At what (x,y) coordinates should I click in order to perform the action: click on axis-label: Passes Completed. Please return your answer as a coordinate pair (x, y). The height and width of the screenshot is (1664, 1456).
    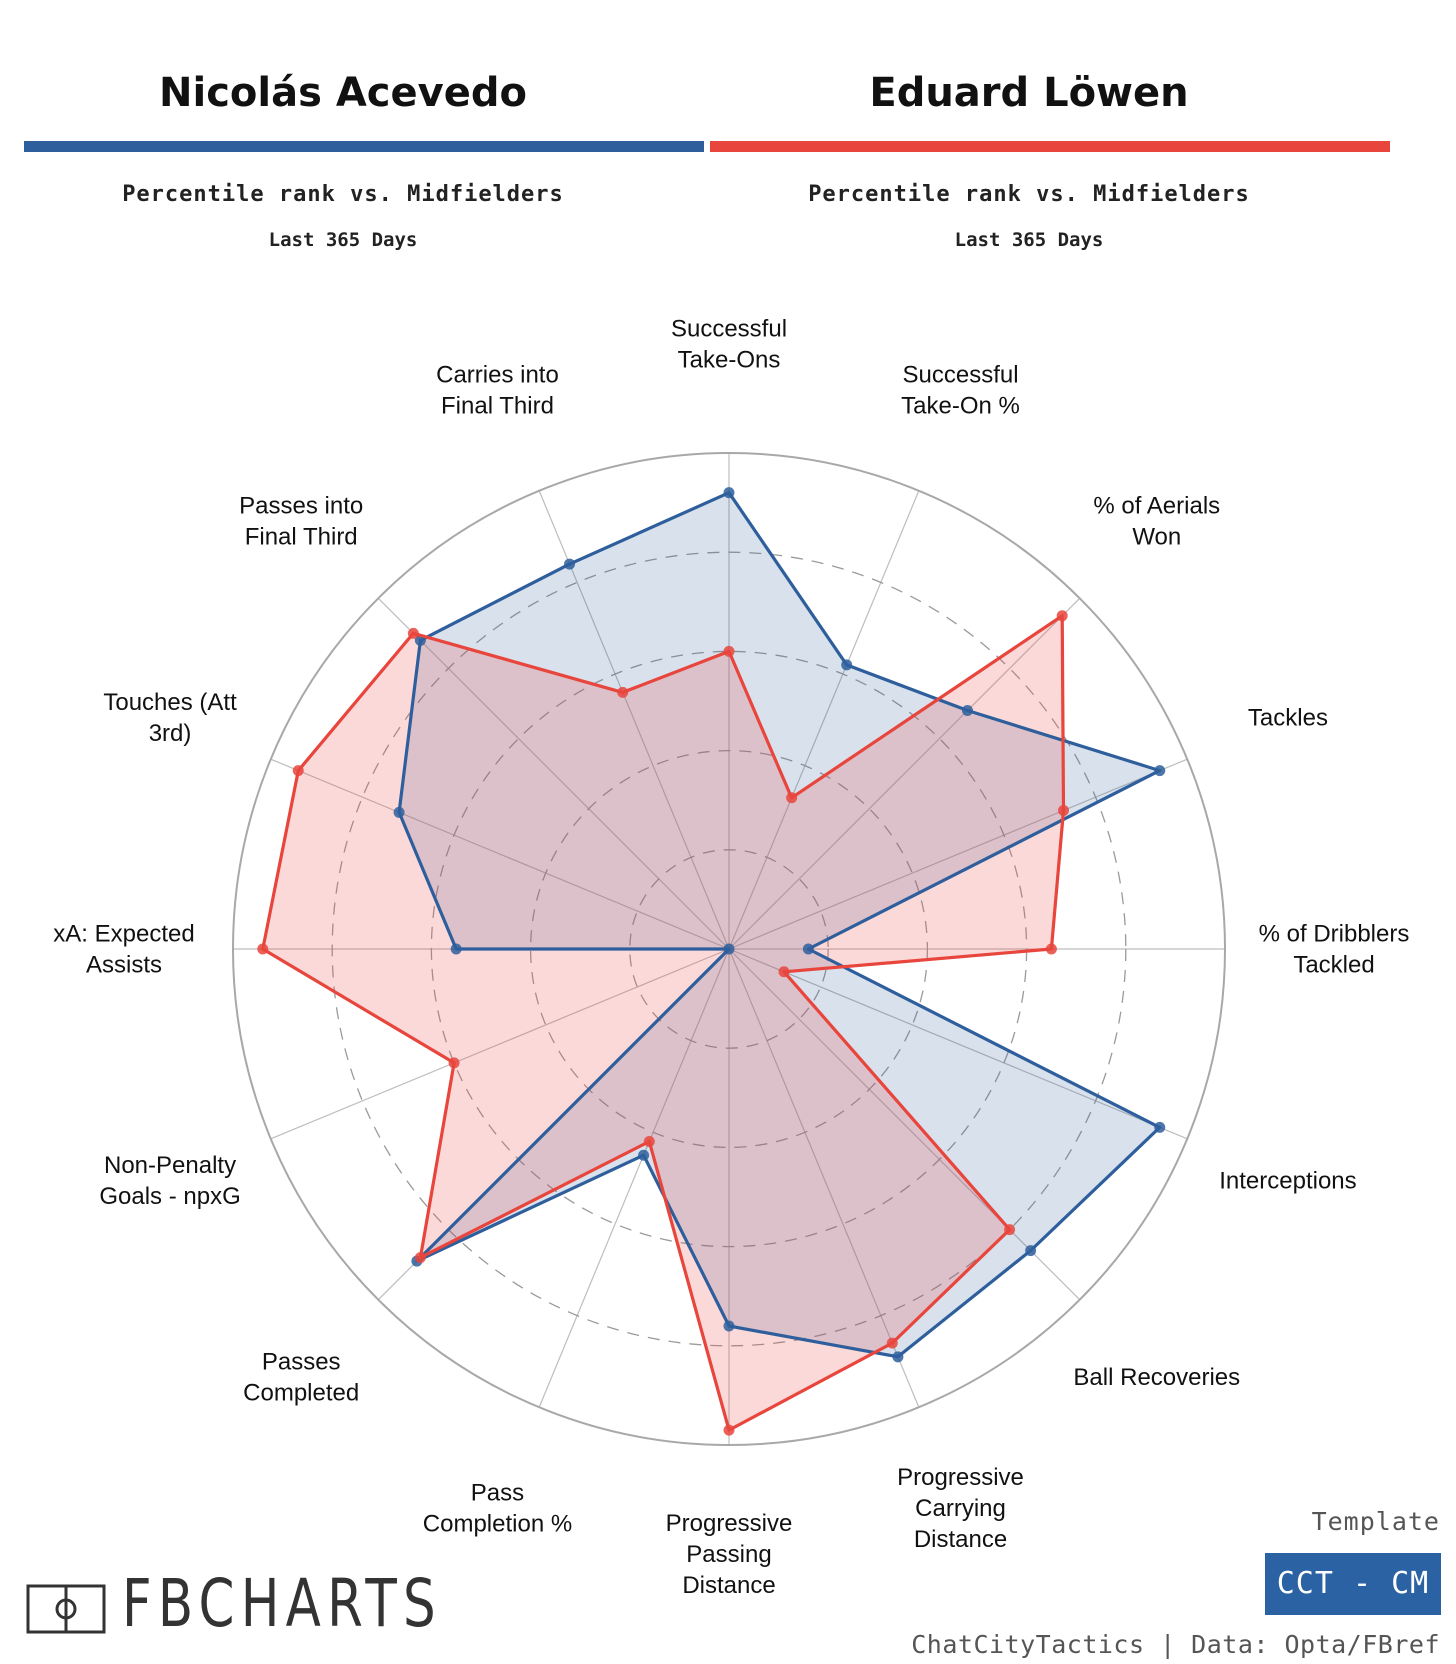
    Looking at the image, I should click on (301, 1377).